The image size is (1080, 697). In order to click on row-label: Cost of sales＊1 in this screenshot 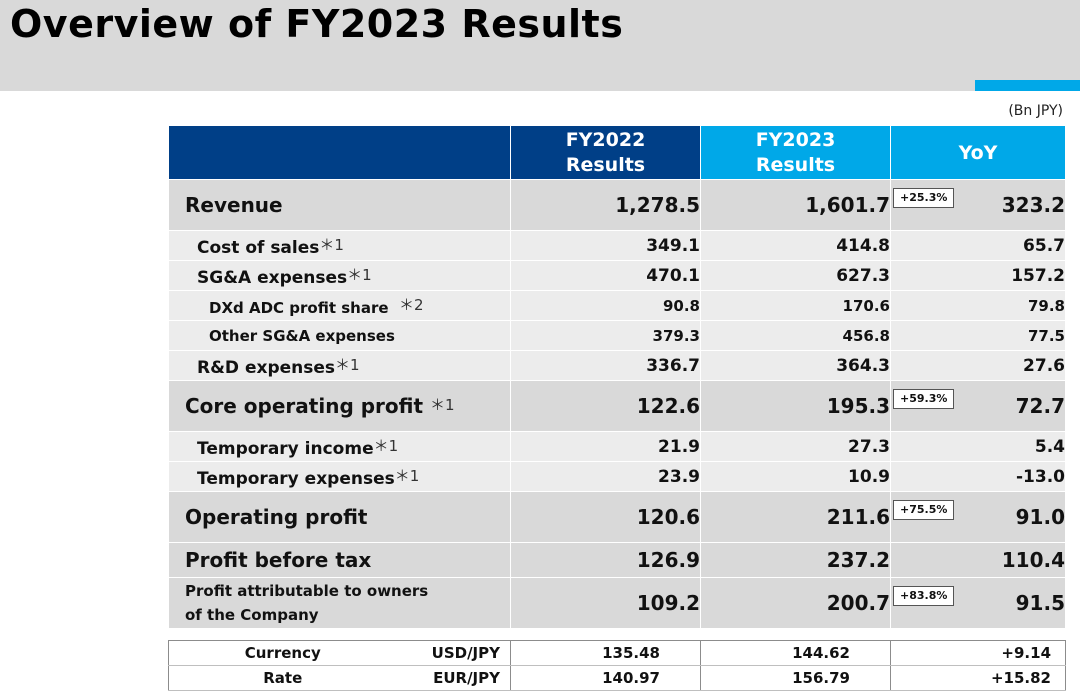, I will do `click(339, 245)`.